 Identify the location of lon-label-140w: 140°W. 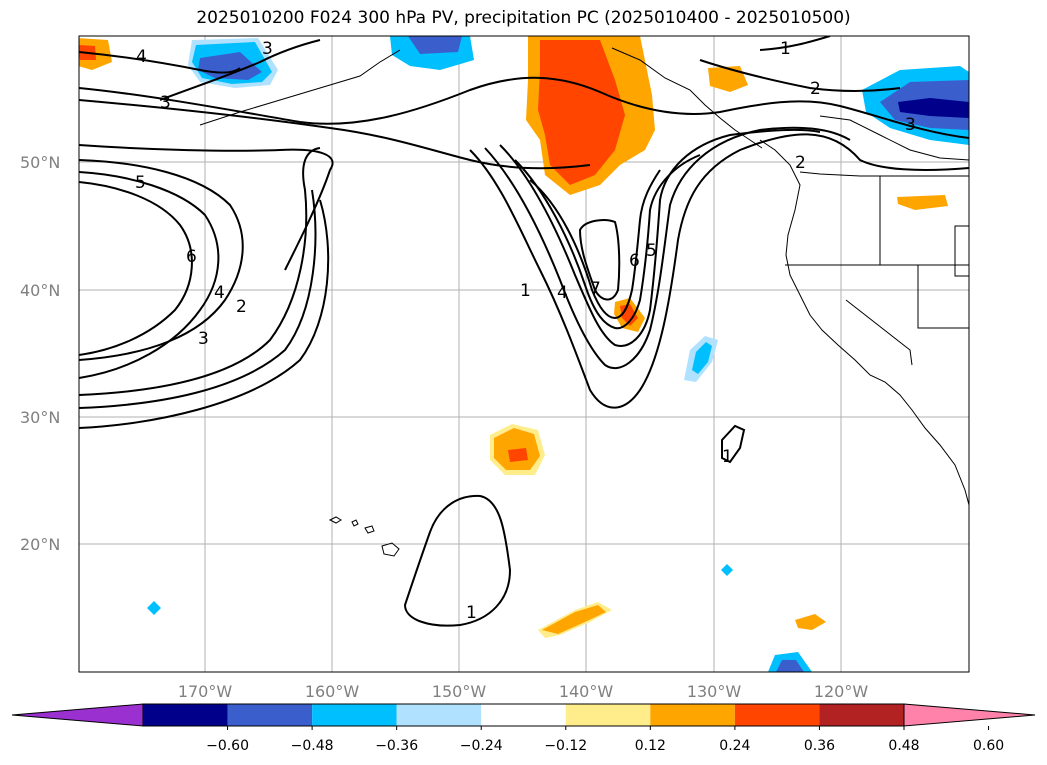
(586, 691).